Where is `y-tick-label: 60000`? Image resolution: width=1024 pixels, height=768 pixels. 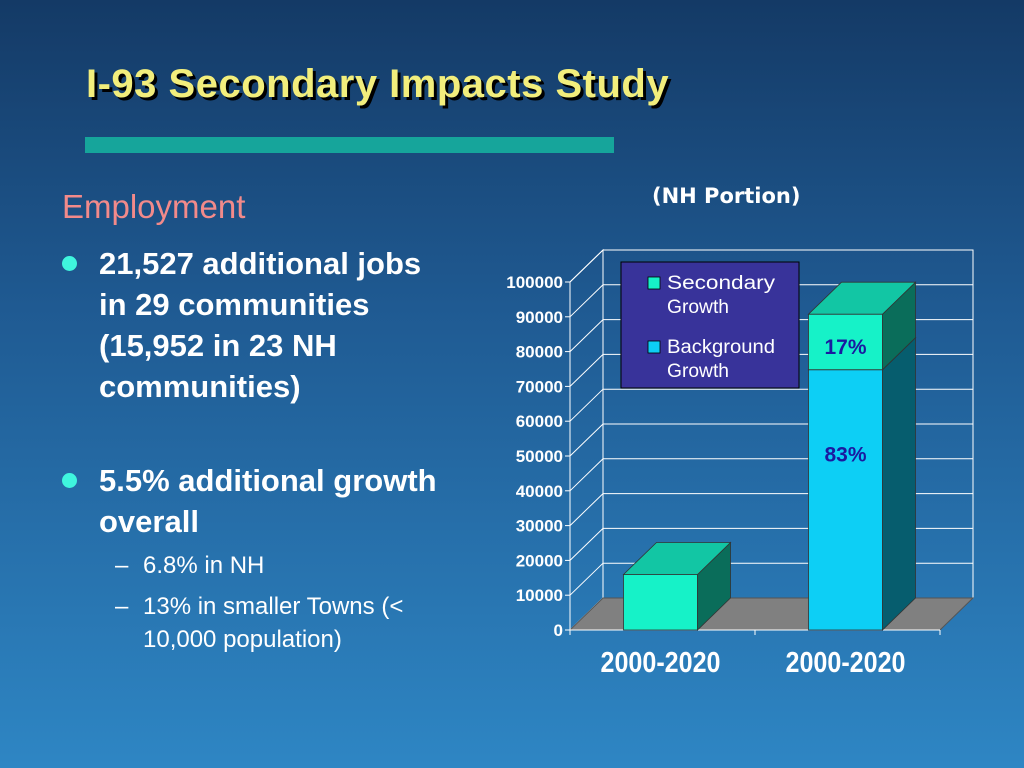
y-tick-label: 60000 is located at coordinates (539, 421).